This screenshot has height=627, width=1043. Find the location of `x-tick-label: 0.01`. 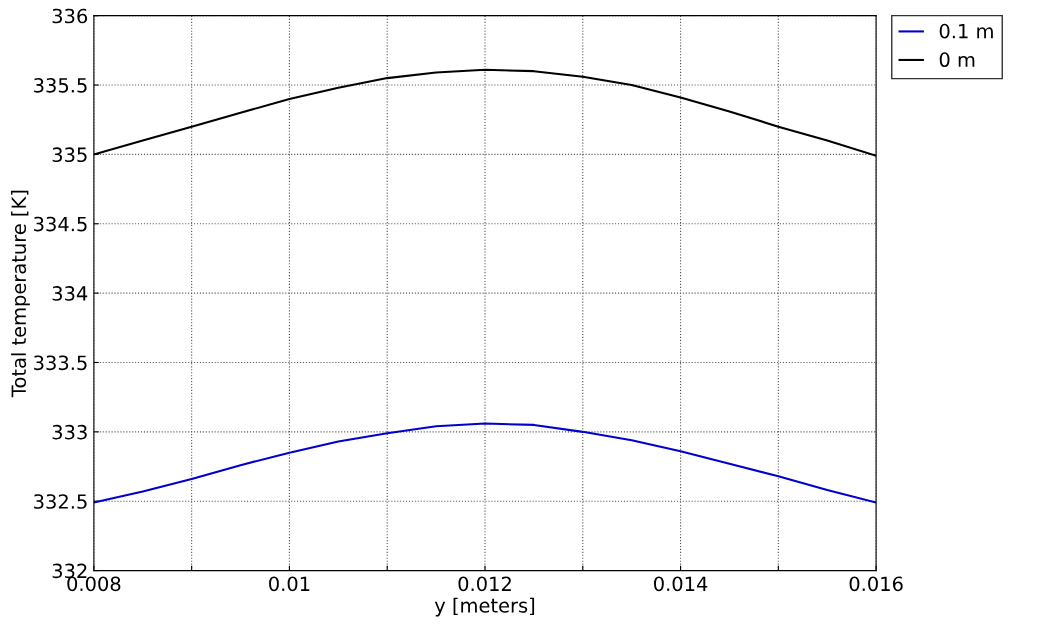

x-tick-label: 0.01 is located at coordinates (289, 584).